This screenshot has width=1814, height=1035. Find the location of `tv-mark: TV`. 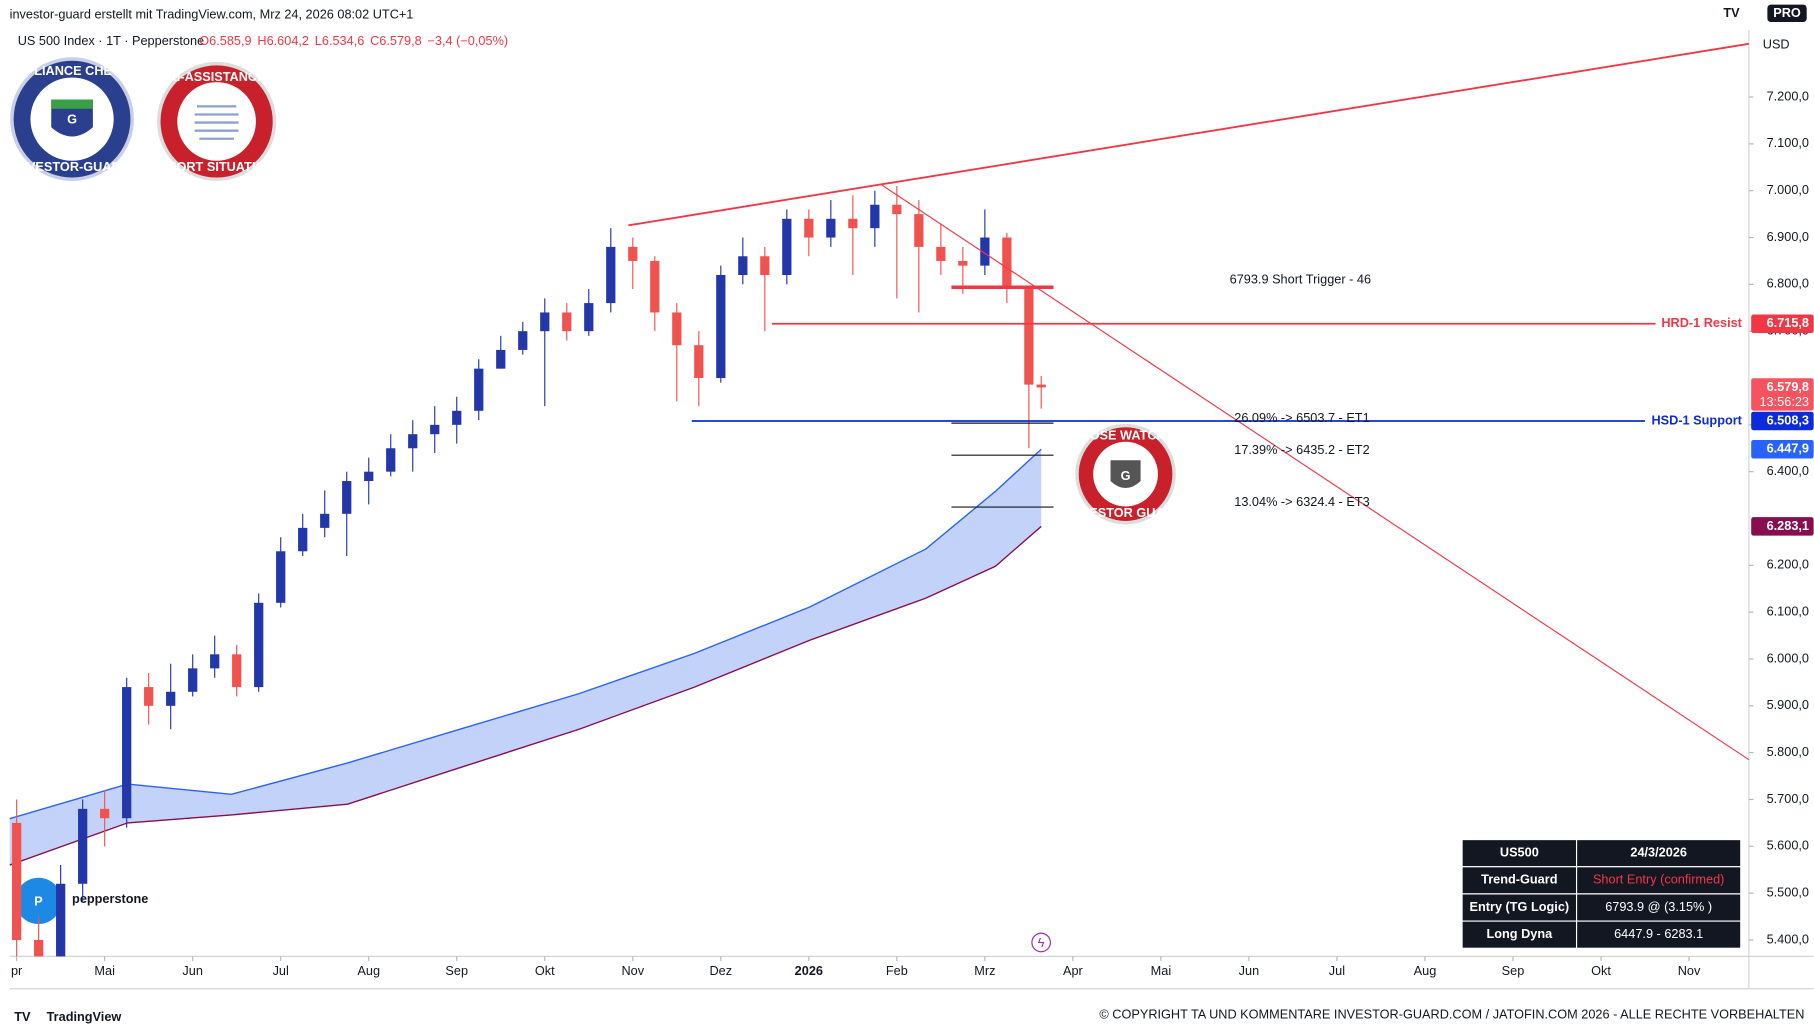

tv-mark: TV is located at coordinates (1731, 12).